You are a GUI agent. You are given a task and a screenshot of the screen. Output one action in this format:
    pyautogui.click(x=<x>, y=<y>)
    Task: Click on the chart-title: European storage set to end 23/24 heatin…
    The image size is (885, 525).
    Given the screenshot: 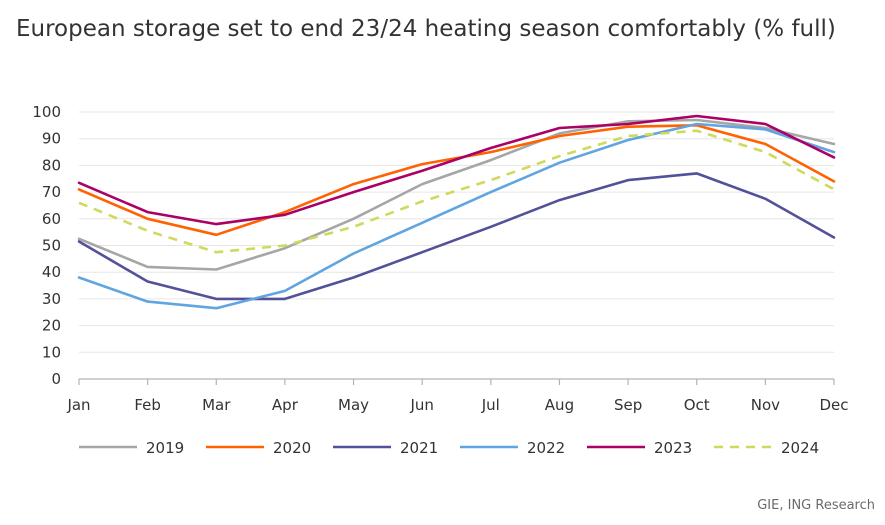 What is the action you would take?
    pyautogui.click(x=426, y=29)
    